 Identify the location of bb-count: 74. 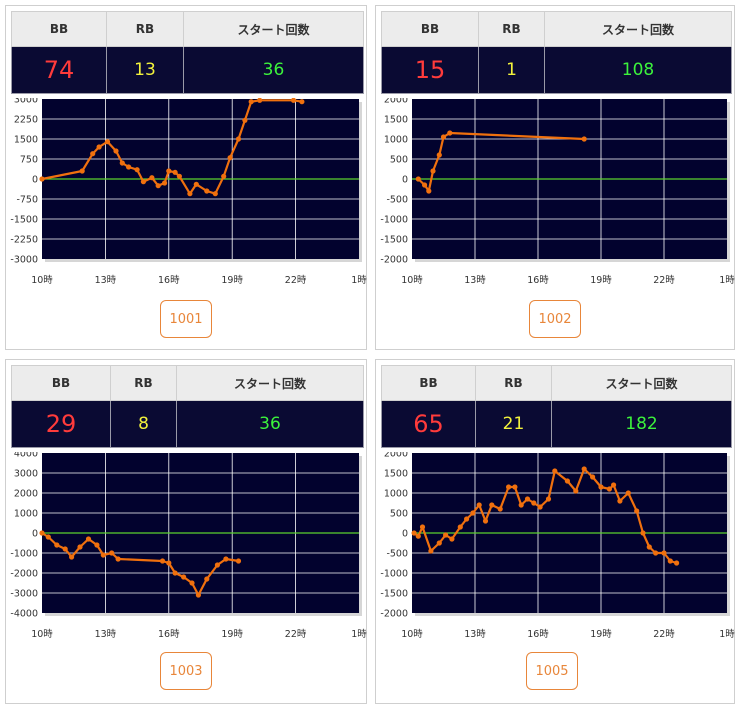
(59, 70).